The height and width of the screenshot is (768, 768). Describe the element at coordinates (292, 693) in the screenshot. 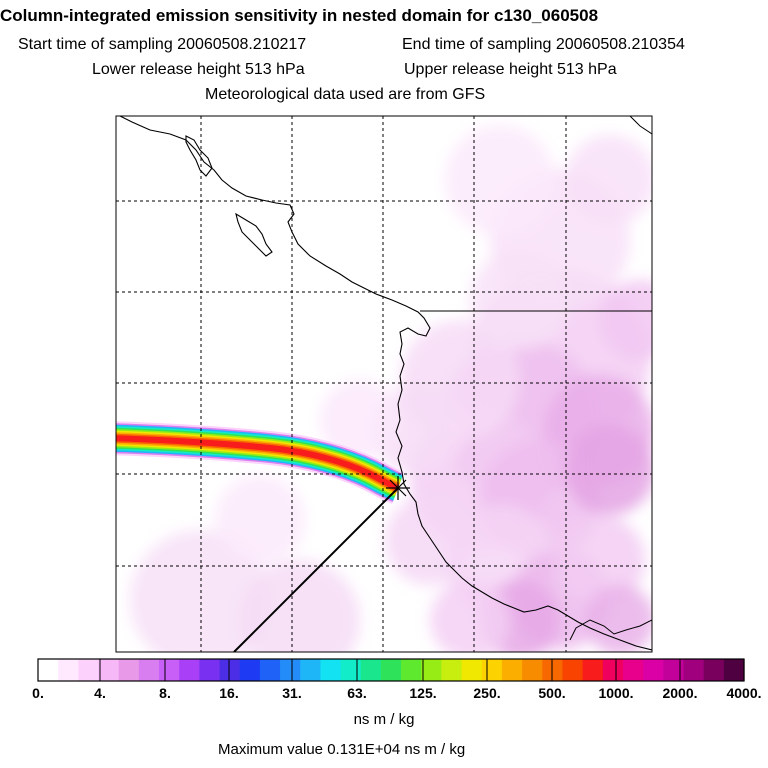

I see `colorbar-tick-label: 31.` at that location.